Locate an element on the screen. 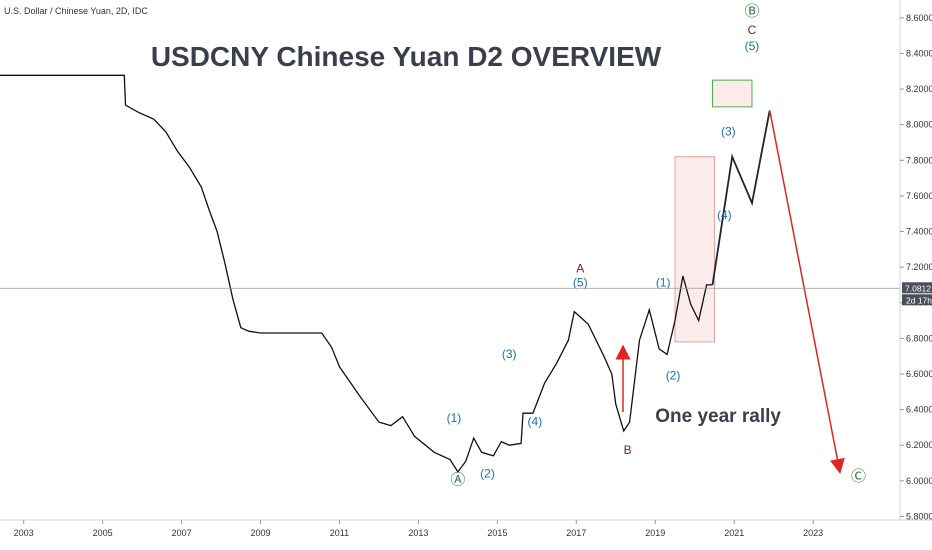 The width and height of the screenshot is (932, 550). x-tick-label-1: 2005 is located at coordinates (103, 533).